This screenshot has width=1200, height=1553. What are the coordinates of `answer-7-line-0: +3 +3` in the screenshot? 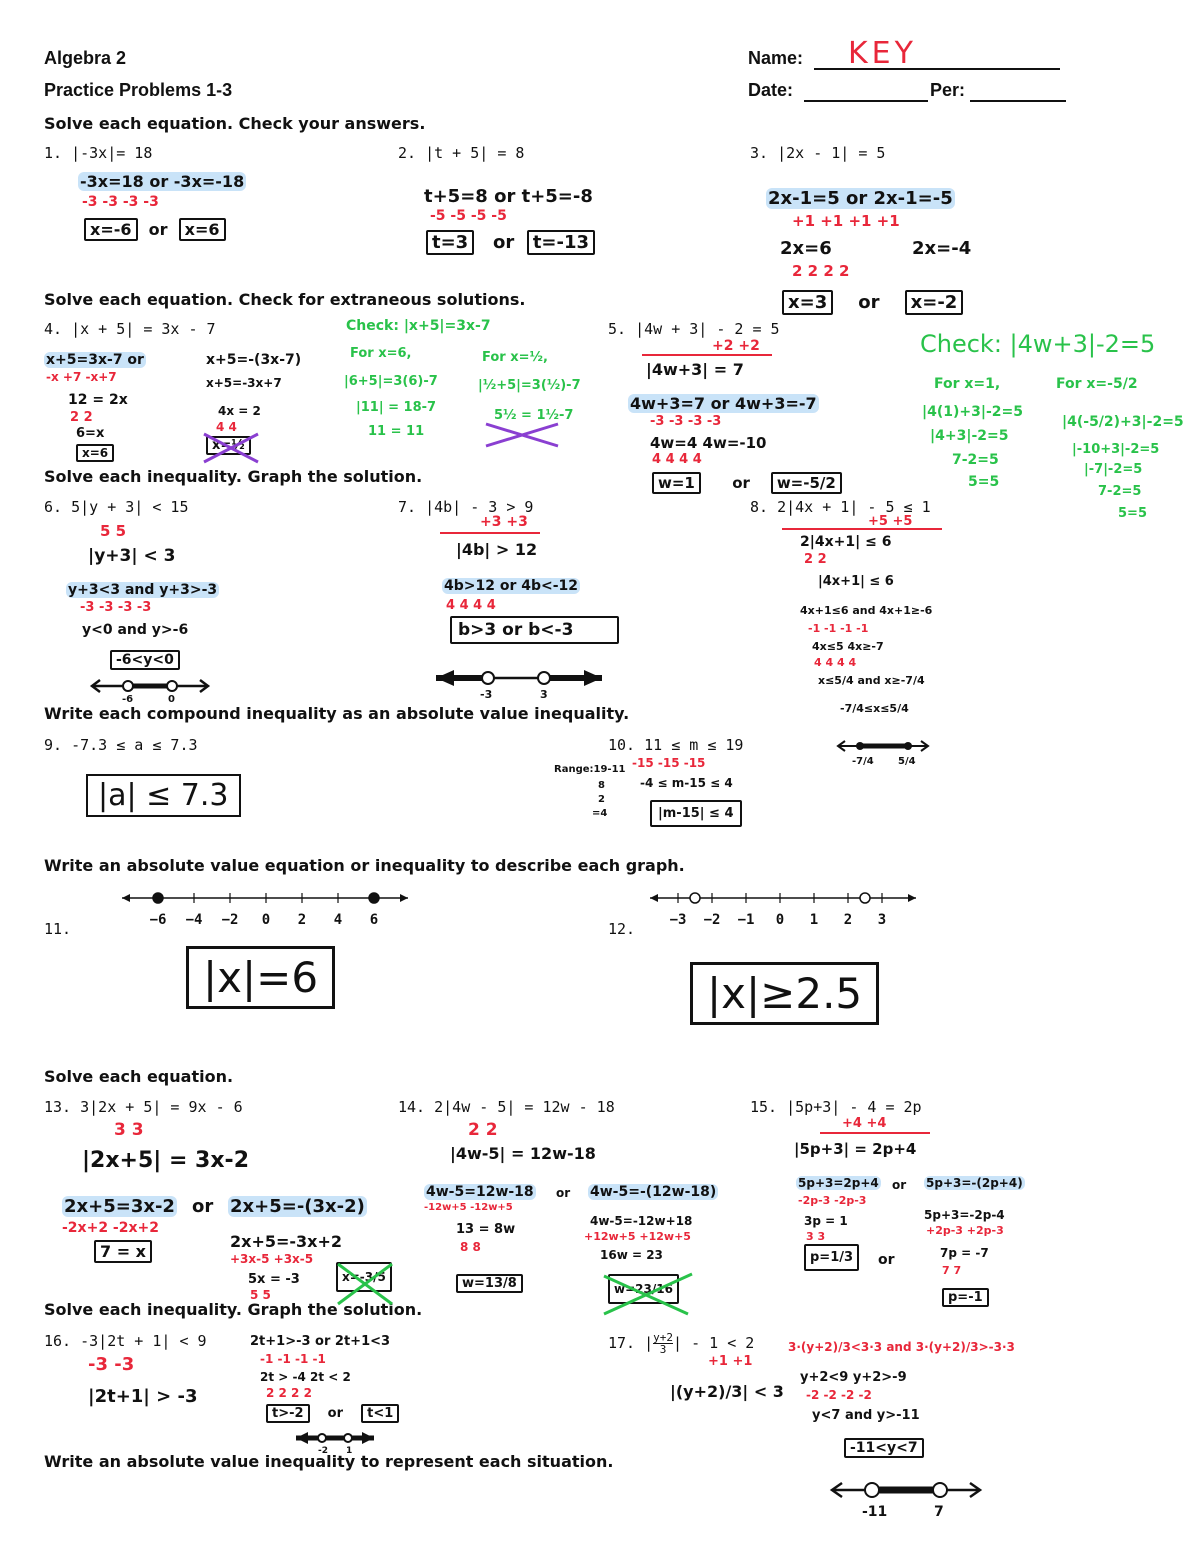 It's located at (504, 522).